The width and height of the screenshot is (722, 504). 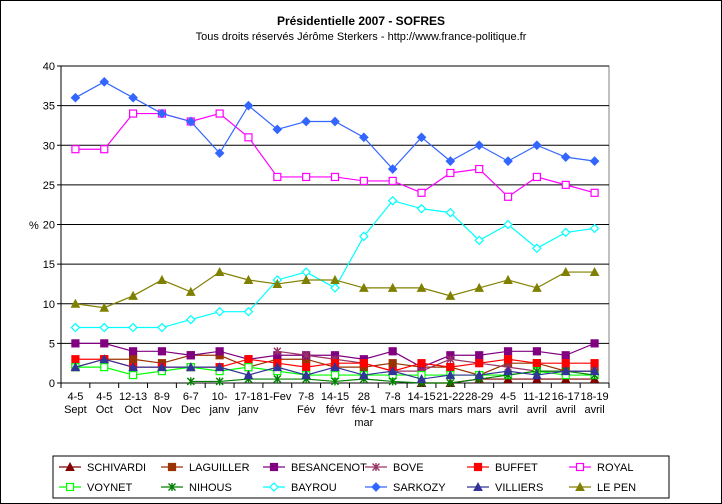 I want to click on x-tick-label: 21-22 mars, so click(x=450, y=403).